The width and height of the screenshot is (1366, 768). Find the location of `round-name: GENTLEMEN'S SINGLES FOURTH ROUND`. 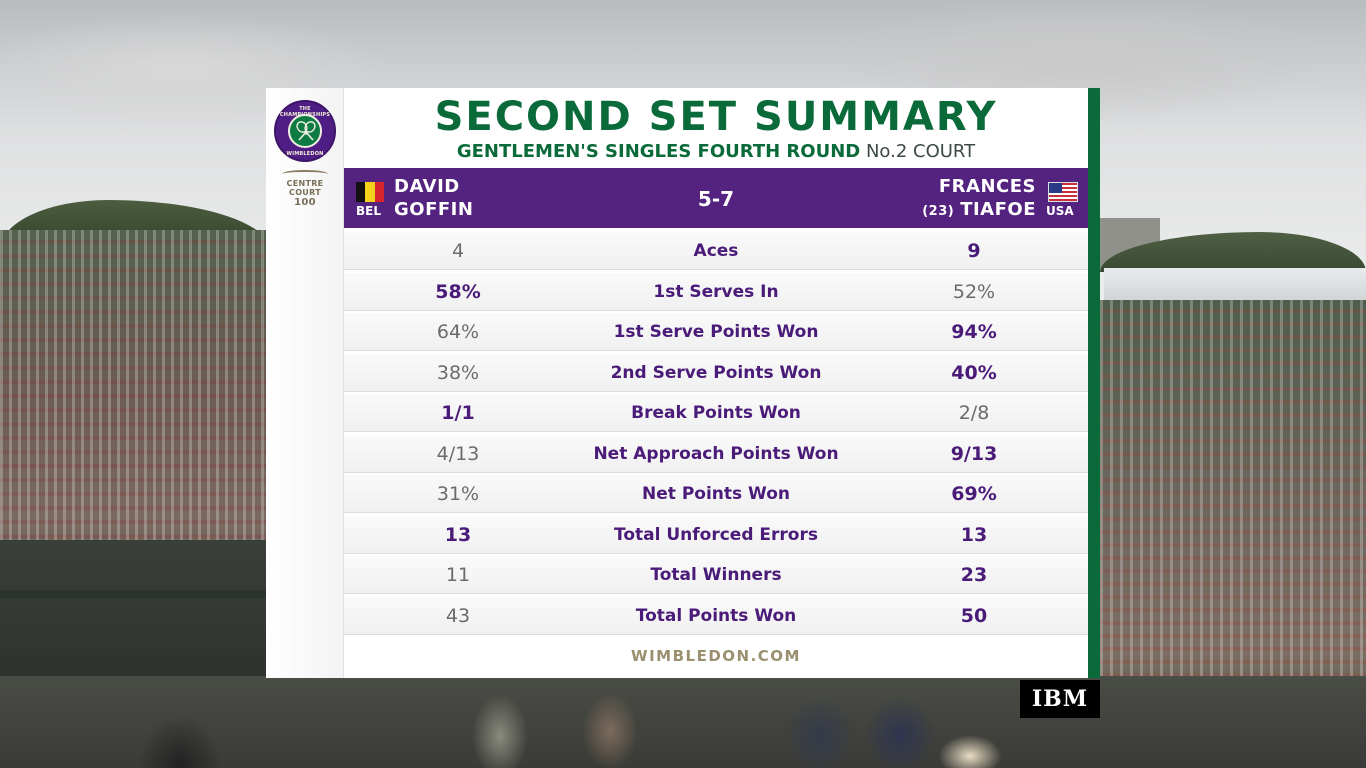

round-name: GENTLEMEN'S SINGLES FOURTH ROUND is located at coordinates (658, 151).